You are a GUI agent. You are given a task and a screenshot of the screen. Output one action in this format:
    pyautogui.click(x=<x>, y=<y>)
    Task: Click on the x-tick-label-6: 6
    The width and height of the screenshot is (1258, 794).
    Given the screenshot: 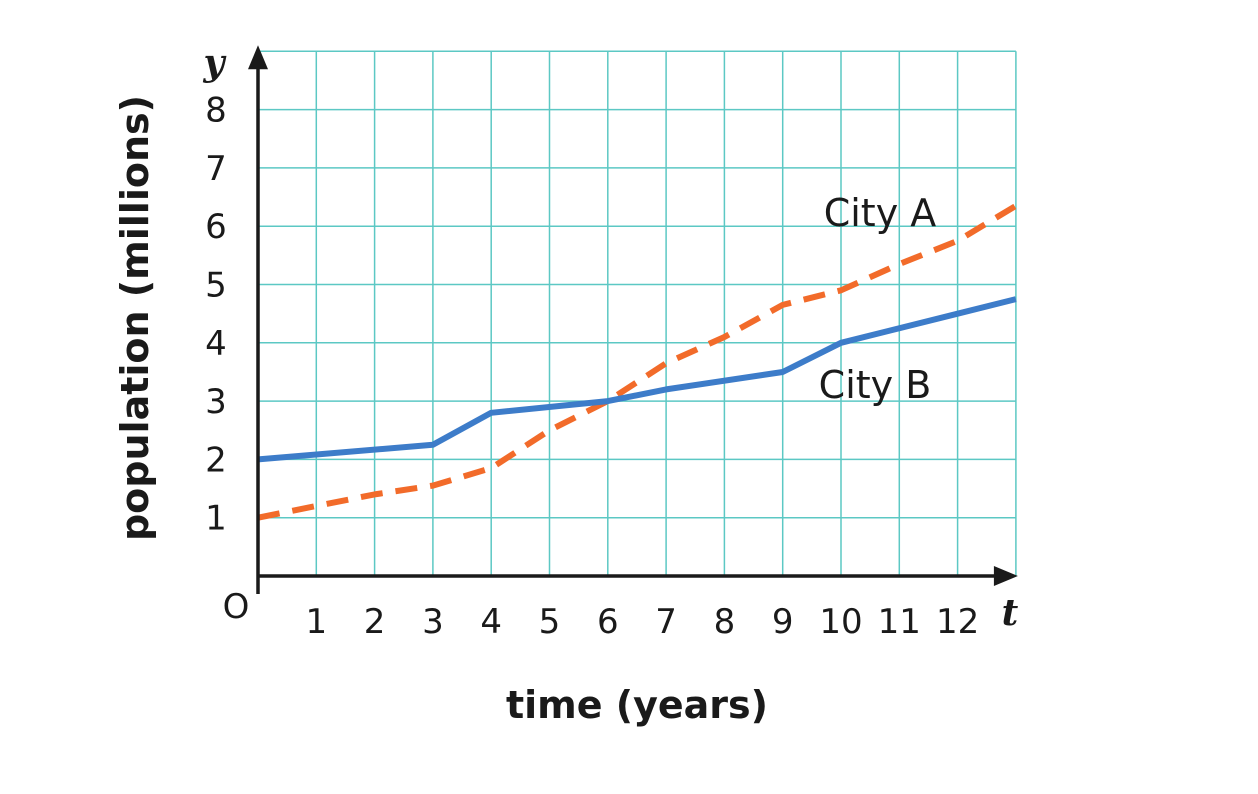 What is the action you would take?
    pyautogui.click(x=608, y=622)
    